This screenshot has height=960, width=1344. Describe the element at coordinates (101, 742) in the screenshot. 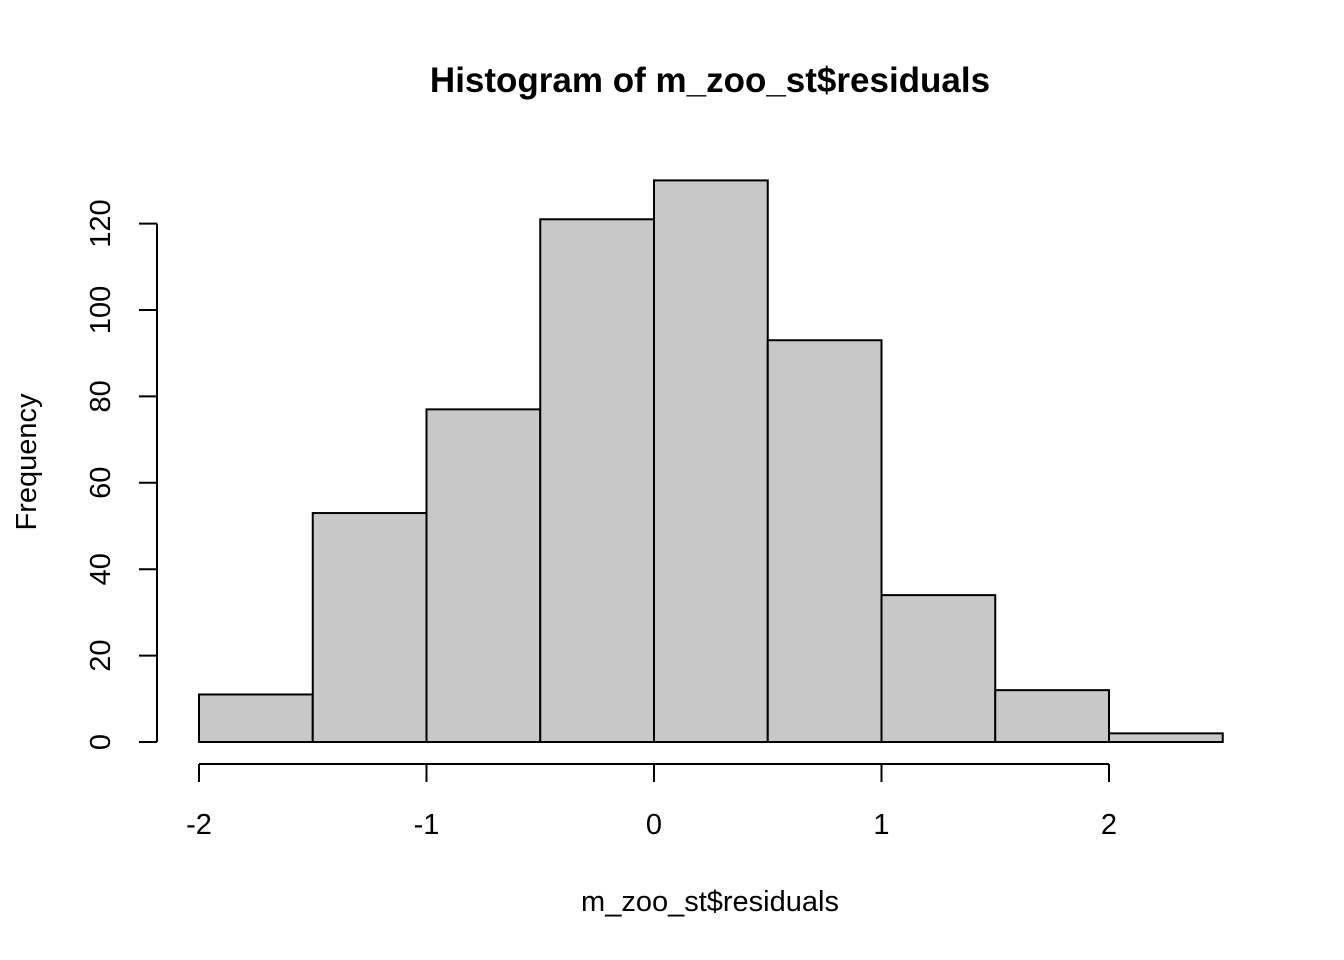

I see `y-tick-label: 0` at that location.